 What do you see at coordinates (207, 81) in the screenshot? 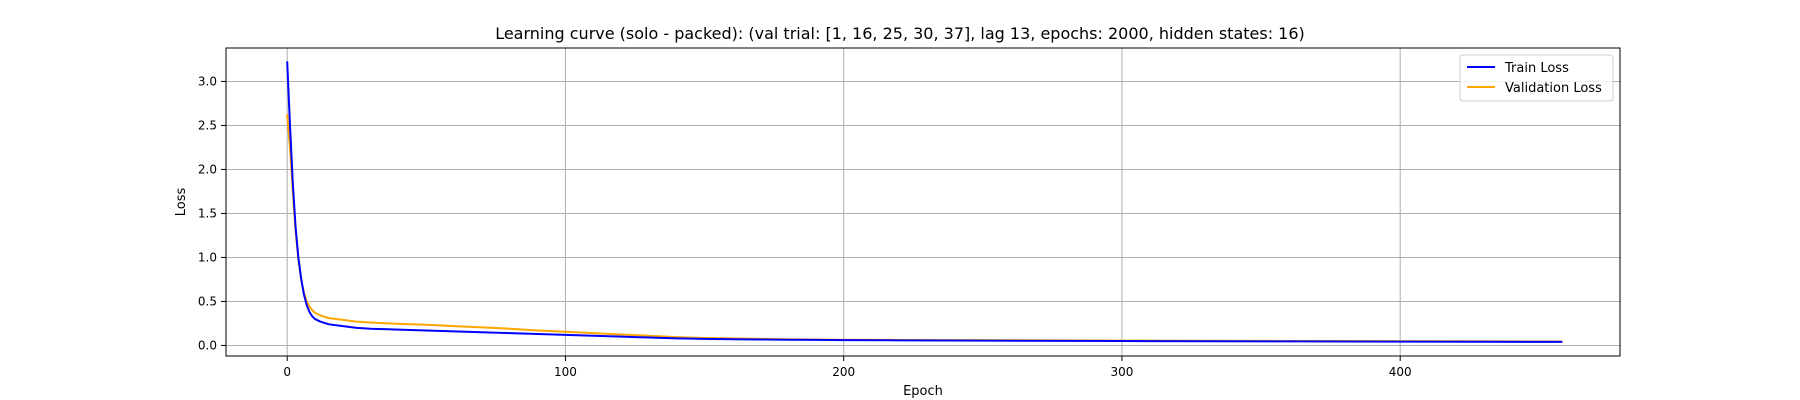
I see `y-tick-label: 3.0` at bounding box center [207, 81].